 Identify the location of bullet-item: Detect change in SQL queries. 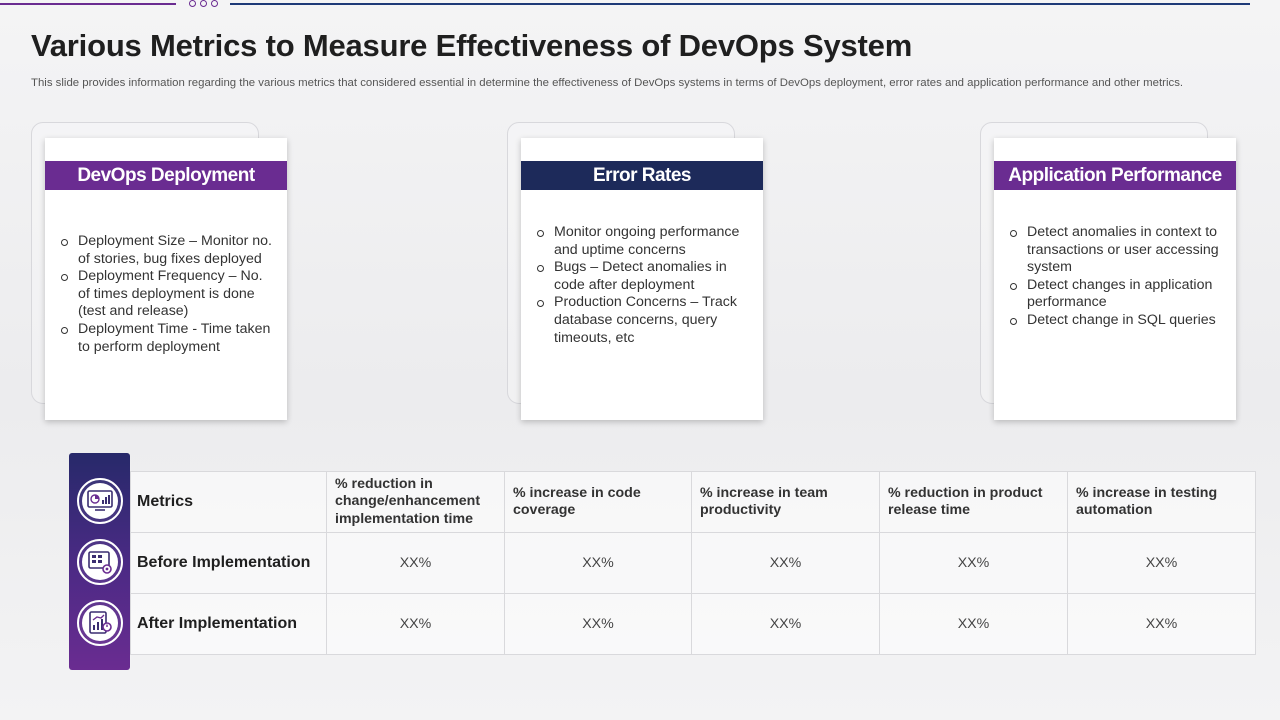
(1115, 321).